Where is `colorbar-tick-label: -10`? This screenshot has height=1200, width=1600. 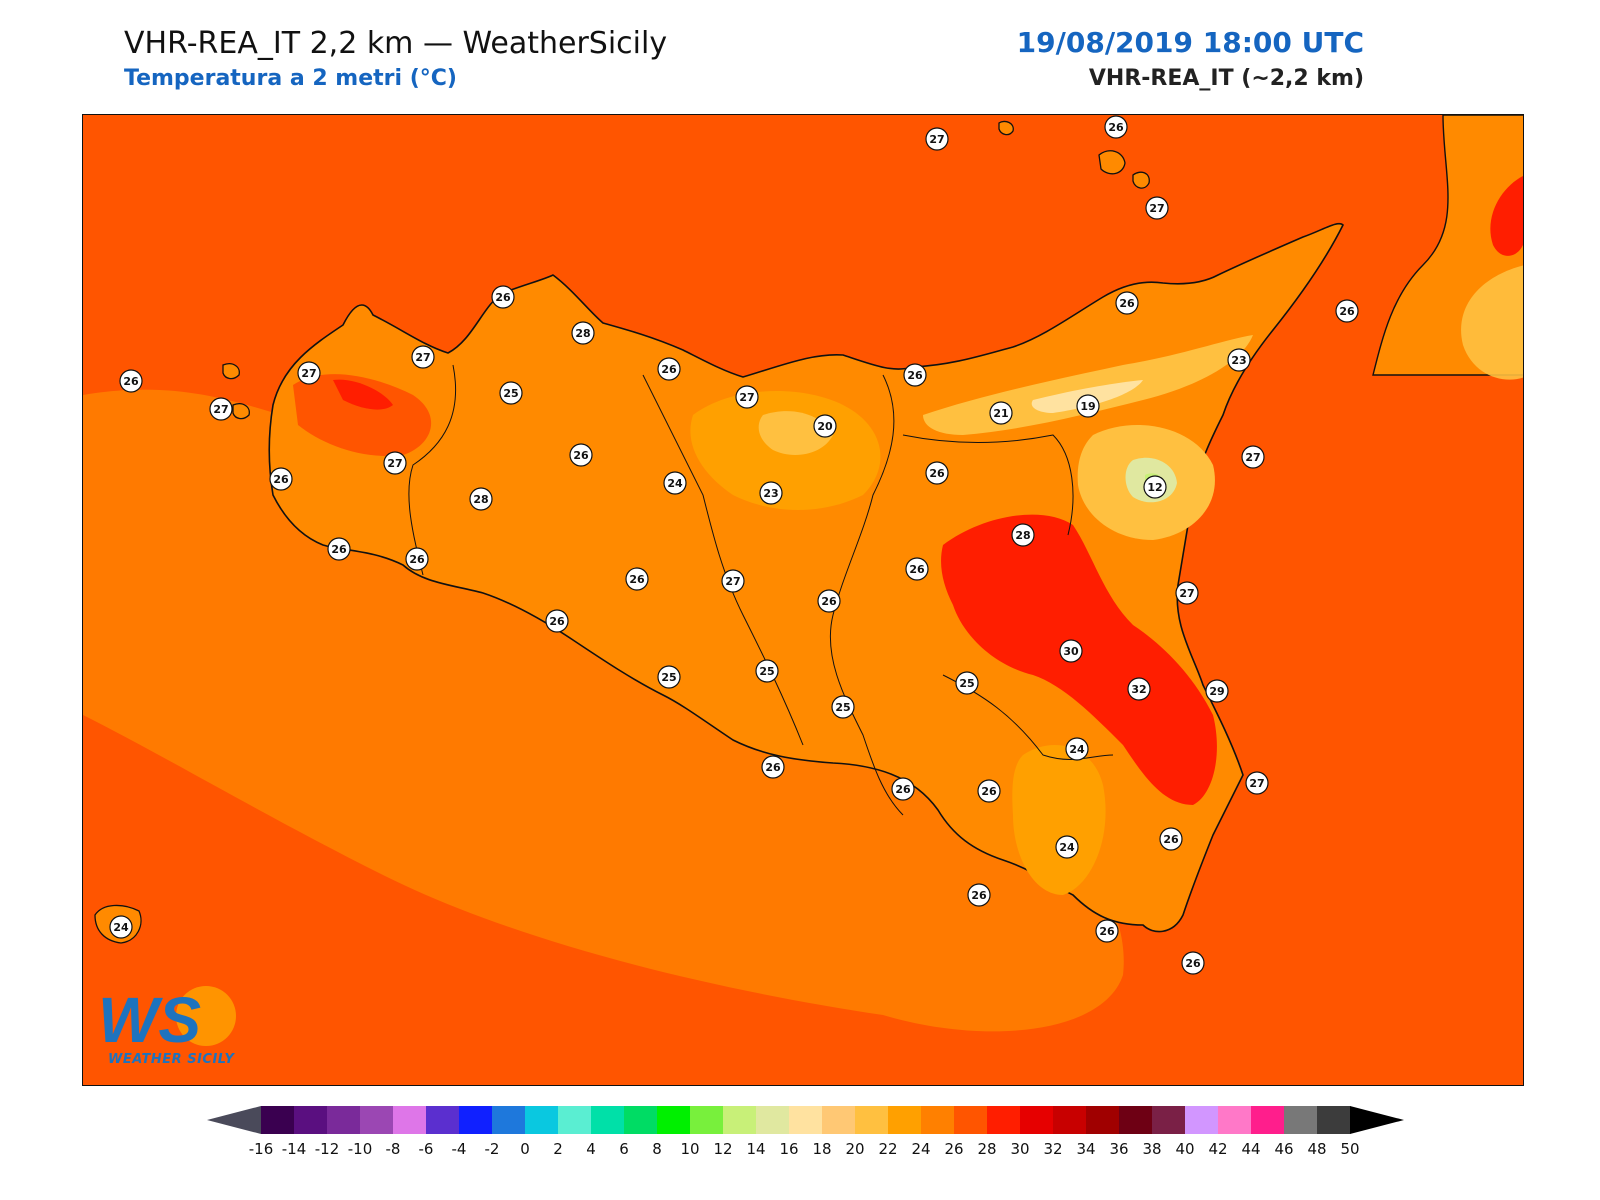
colorbar-tick-label: -10 is located at coordinates (360, 1149).